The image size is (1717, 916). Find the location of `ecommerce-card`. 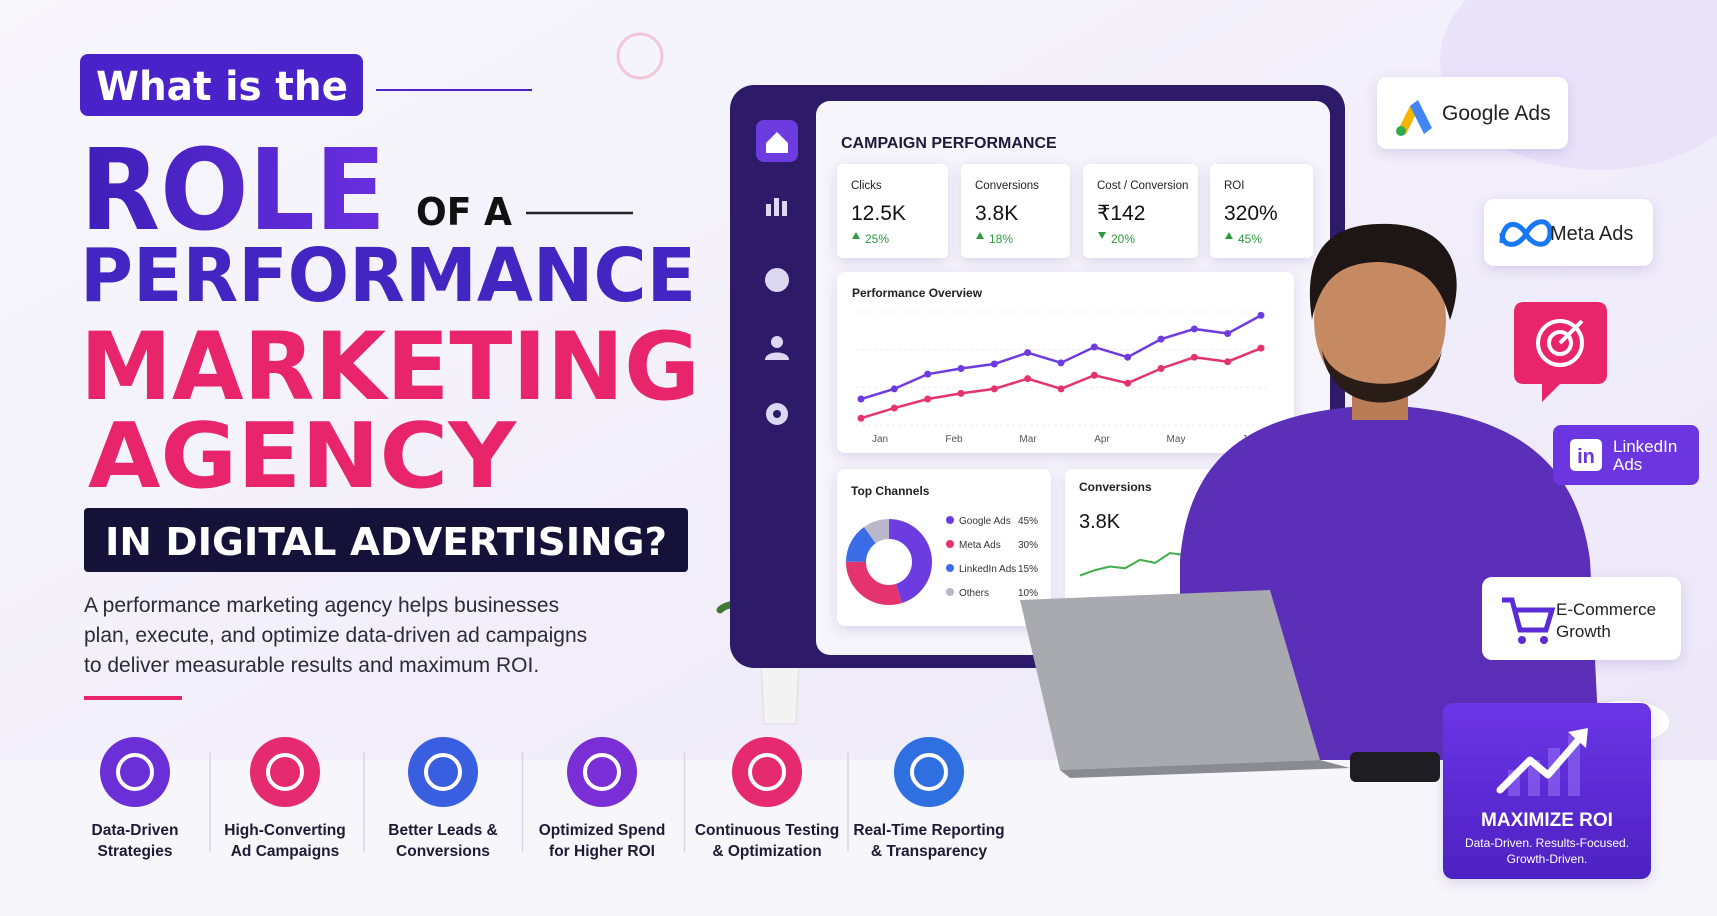

ecommerce-card is located at coordinates (1581, 618).